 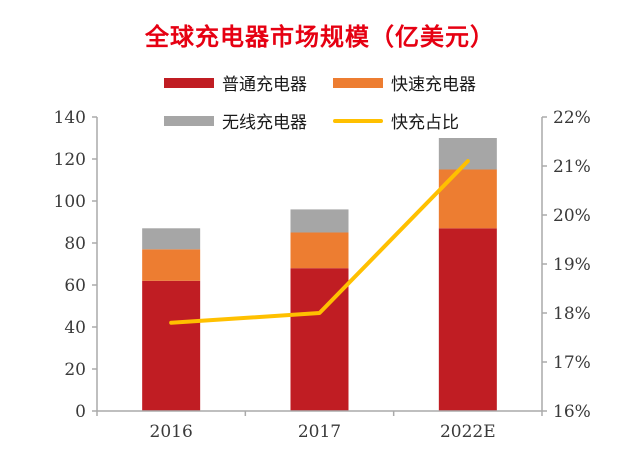 I want to click on bar-segment-2022E-ordinary, so click(x=467, y=319).